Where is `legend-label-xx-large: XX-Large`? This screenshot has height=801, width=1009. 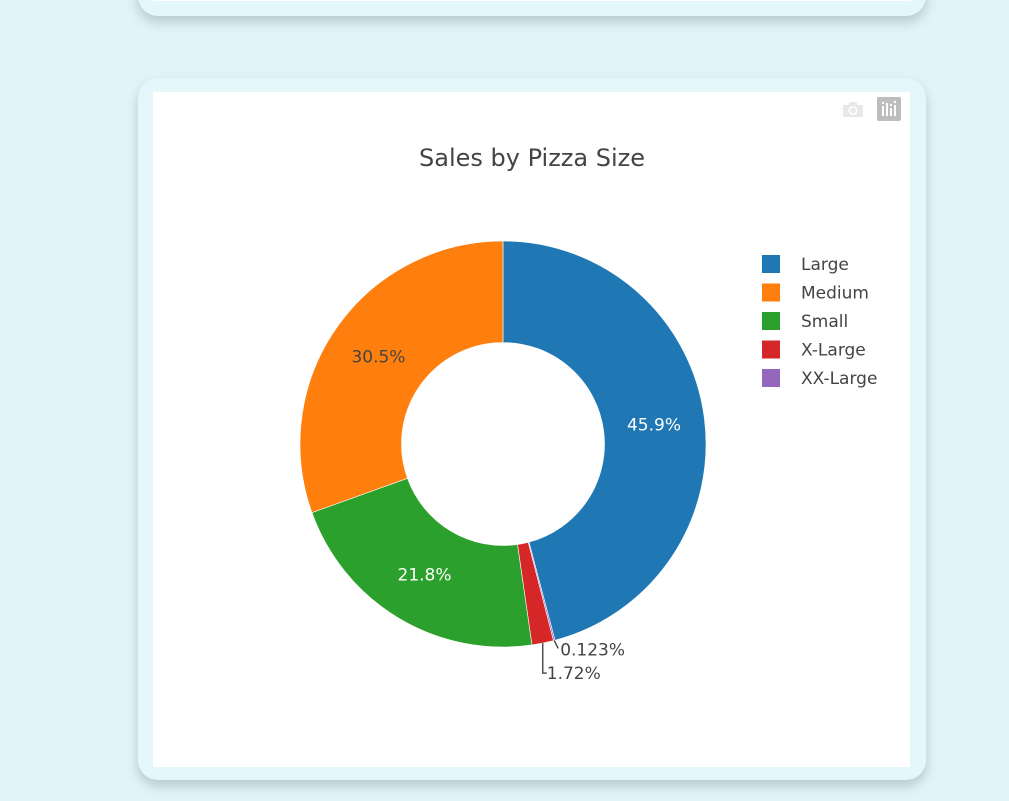
legend-label-xx-large: XX-Large is located at coordinates (839, 379).